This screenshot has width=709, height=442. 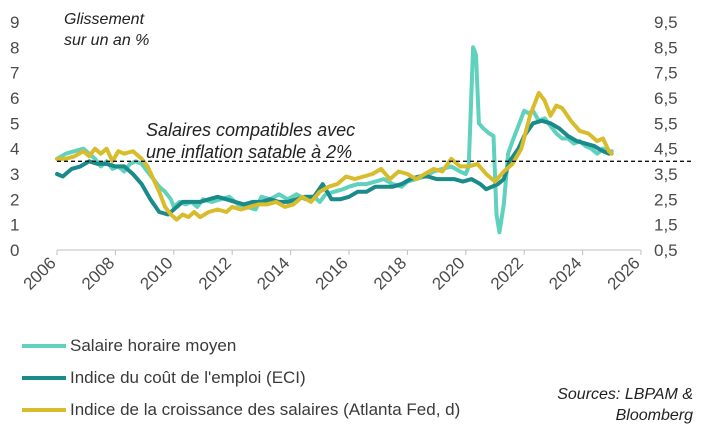 I want to click on y-left-tick-label: 2, so click(x=14, y=199).